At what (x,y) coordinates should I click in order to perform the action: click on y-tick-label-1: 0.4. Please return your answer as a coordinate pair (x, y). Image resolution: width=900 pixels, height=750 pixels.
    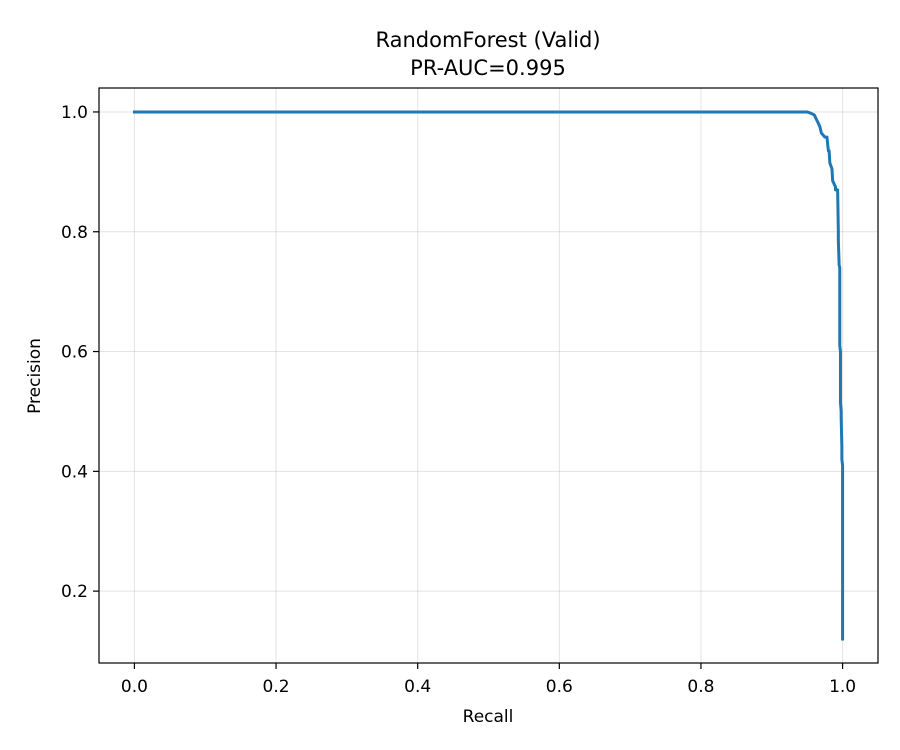
    Looking at the image, I should click on (74, 472).